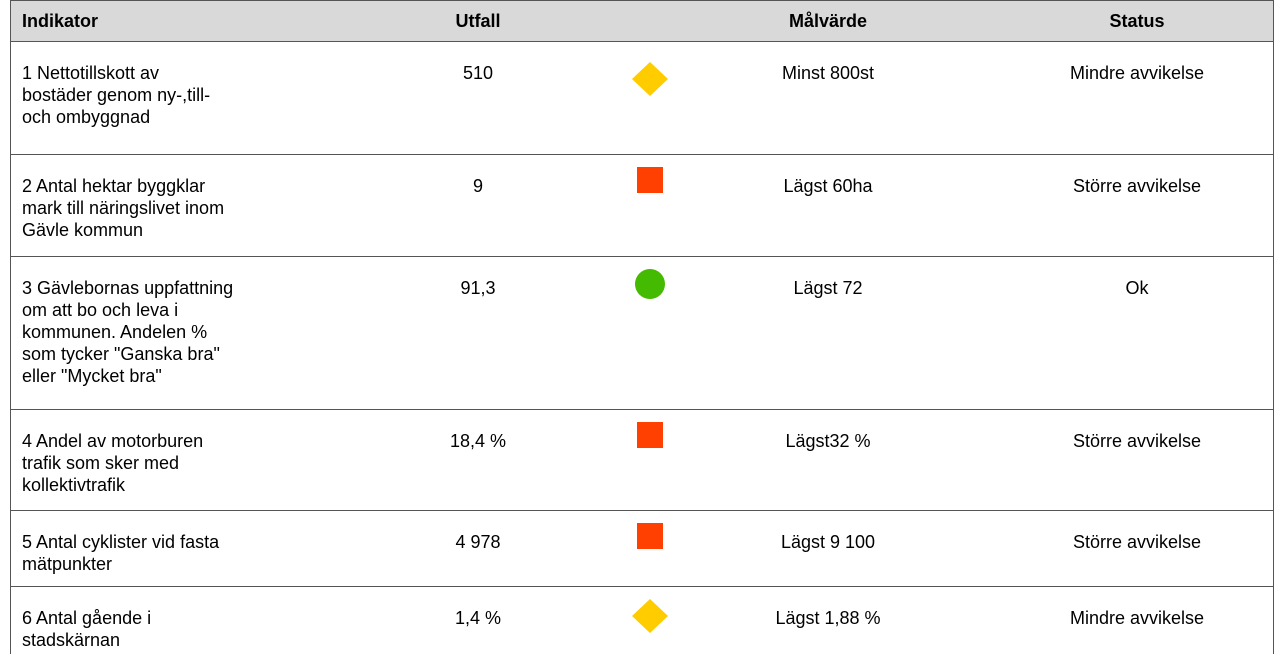 The width and height of the screenshot is (1284, 654). Describe the element at coordinates (478, 288) in the screenshot. I see `outcome: 91,3` at that location.